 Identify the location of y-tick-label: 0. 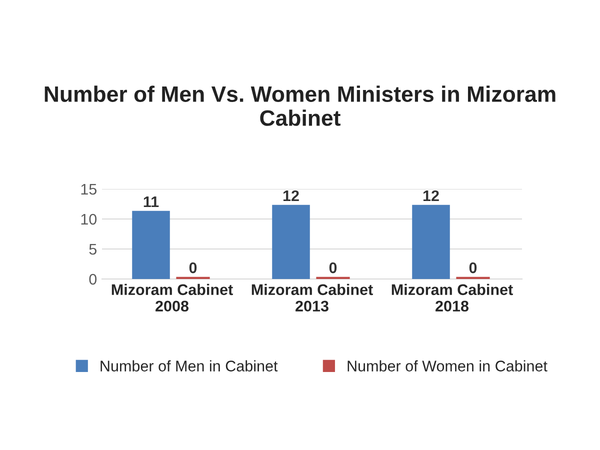
(93, 279).